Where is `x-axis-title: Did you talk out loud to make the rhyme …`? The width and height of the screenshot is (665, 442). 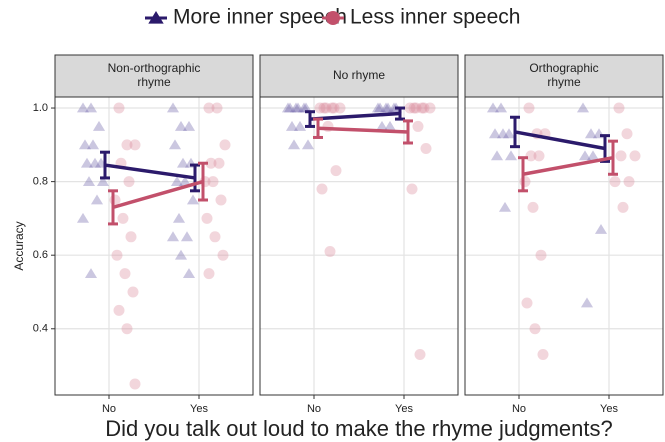 x-axis-title: Did you talk out loud to make the rhyme … is located at coordinates (359, 428).